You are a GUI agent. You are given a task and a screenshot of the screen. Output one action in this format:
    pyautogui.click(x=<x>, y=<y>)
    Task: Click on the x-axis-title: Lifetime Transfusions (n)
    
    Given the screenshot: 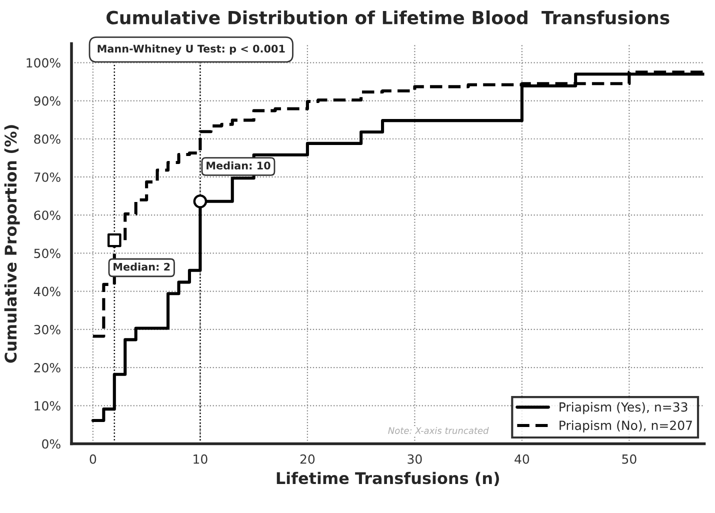 What is the action you would take?
    pyautogui.click(x=387, y=479)
    